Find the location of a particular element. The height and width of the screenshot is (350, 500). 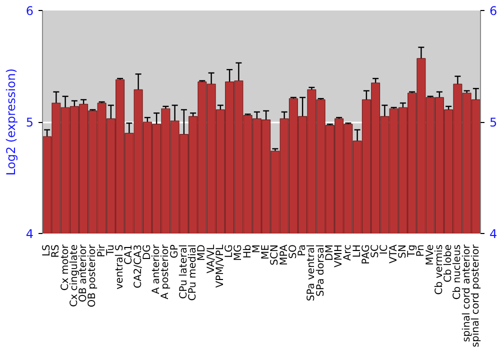

x-tick-label: PAG is located at coordinates (366, 254).